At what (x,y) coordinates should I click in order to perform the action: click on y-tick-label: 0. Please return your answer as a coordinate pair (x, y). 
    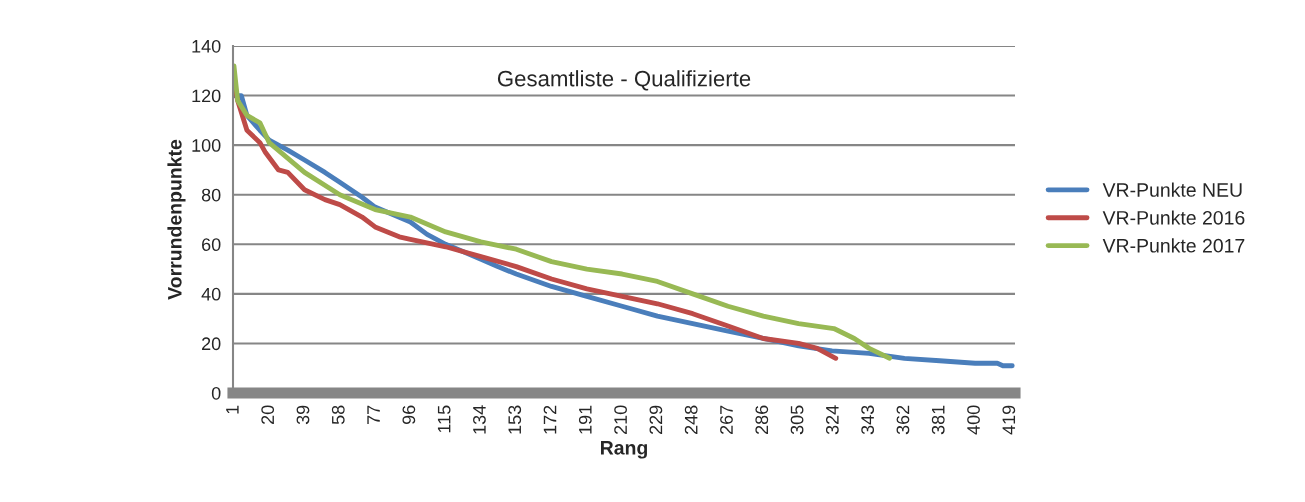
    Looking at the image, I should click on (216, 393).